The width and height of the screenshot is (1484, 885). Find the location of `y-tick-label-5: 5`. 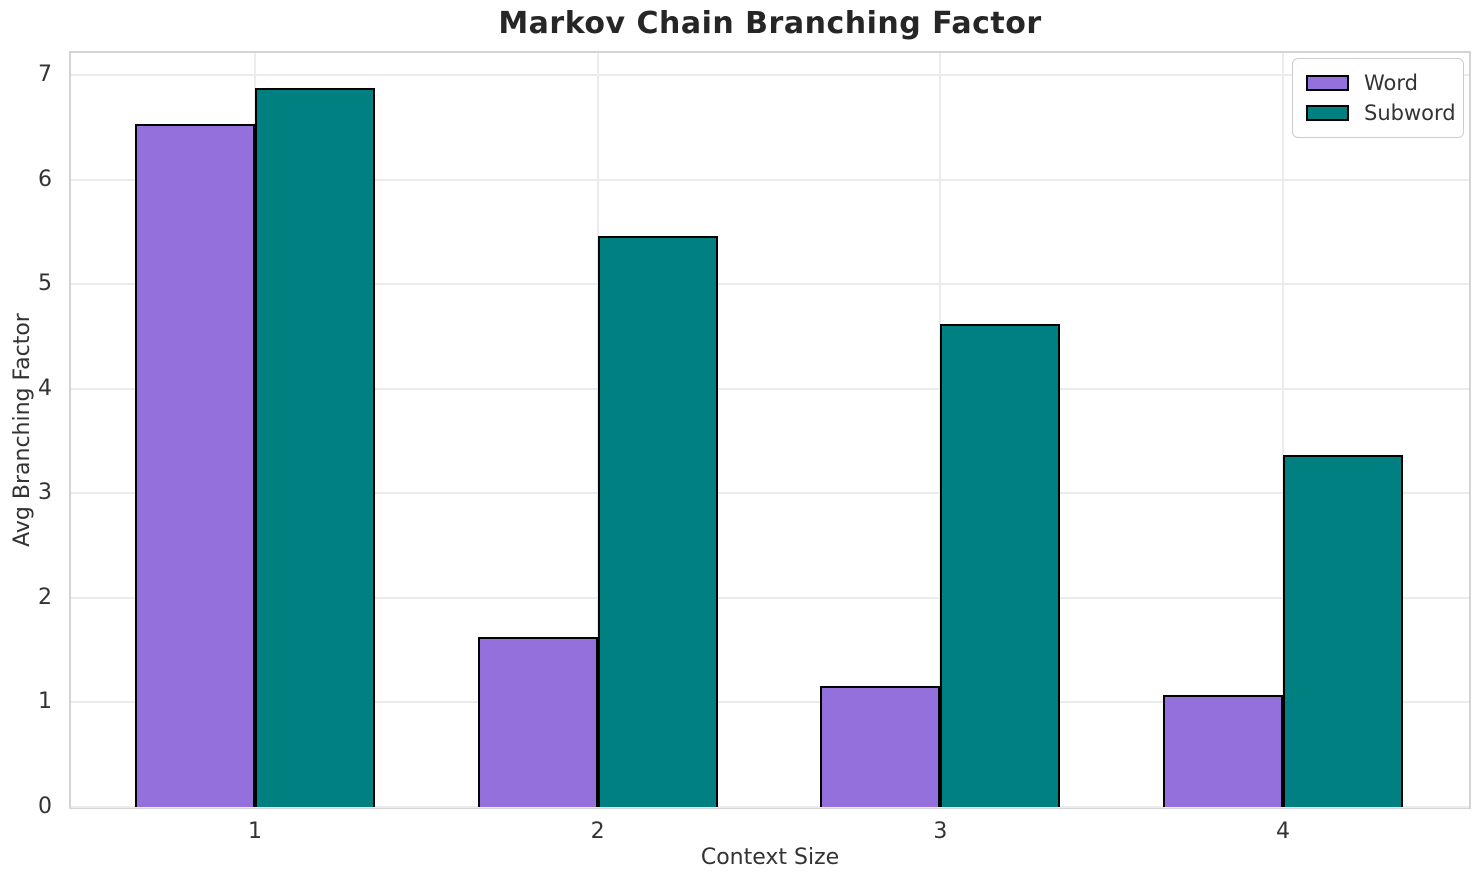

y-tick-label-5: 5 is located at coordinates (45, 284).